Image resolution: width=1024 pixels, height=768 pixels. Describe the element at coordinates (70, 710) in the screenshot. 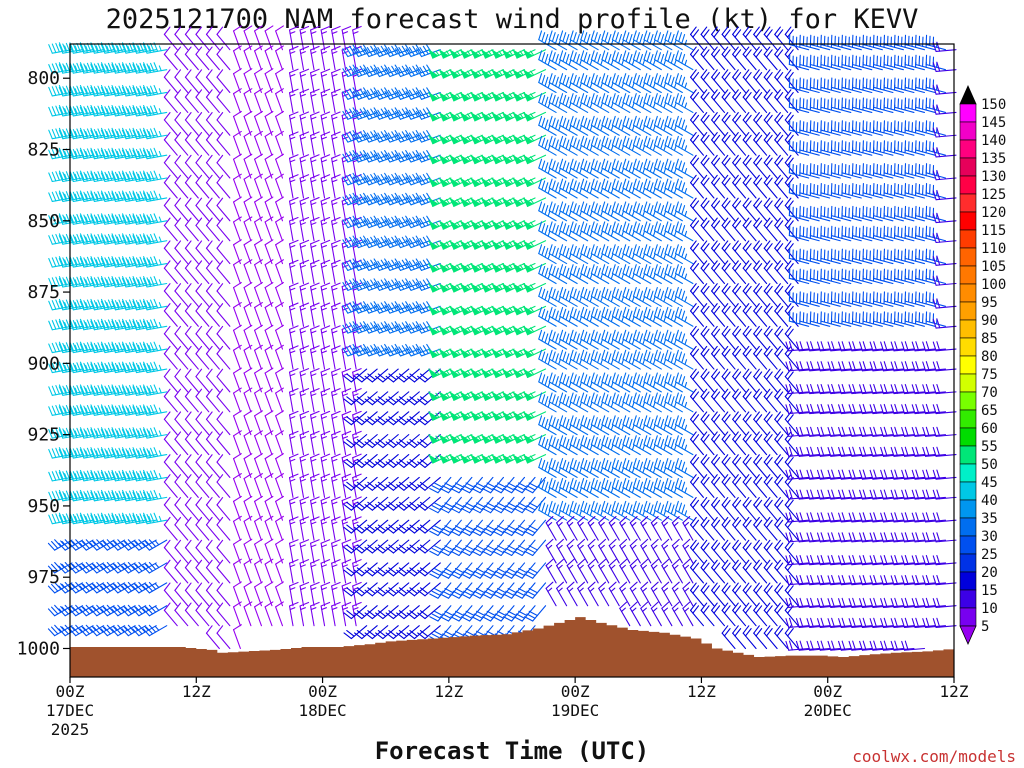

I see `x-tick-date-label: 17DEC` at that location.